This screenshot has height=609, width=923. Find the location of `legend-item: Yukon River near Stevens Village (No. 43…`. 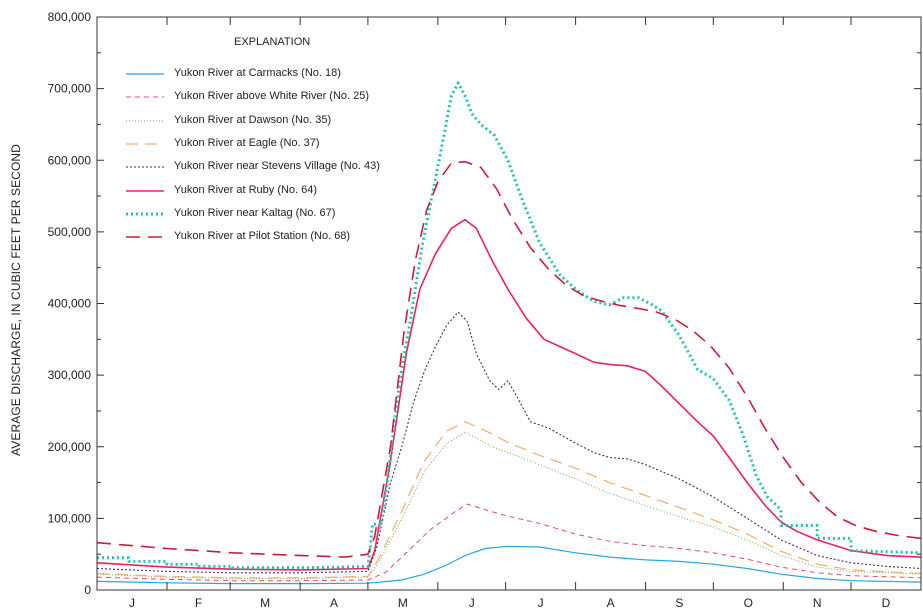

legend-item: Yukon River near Stevens Village (No. 43… is located at coordinates (274, 167).